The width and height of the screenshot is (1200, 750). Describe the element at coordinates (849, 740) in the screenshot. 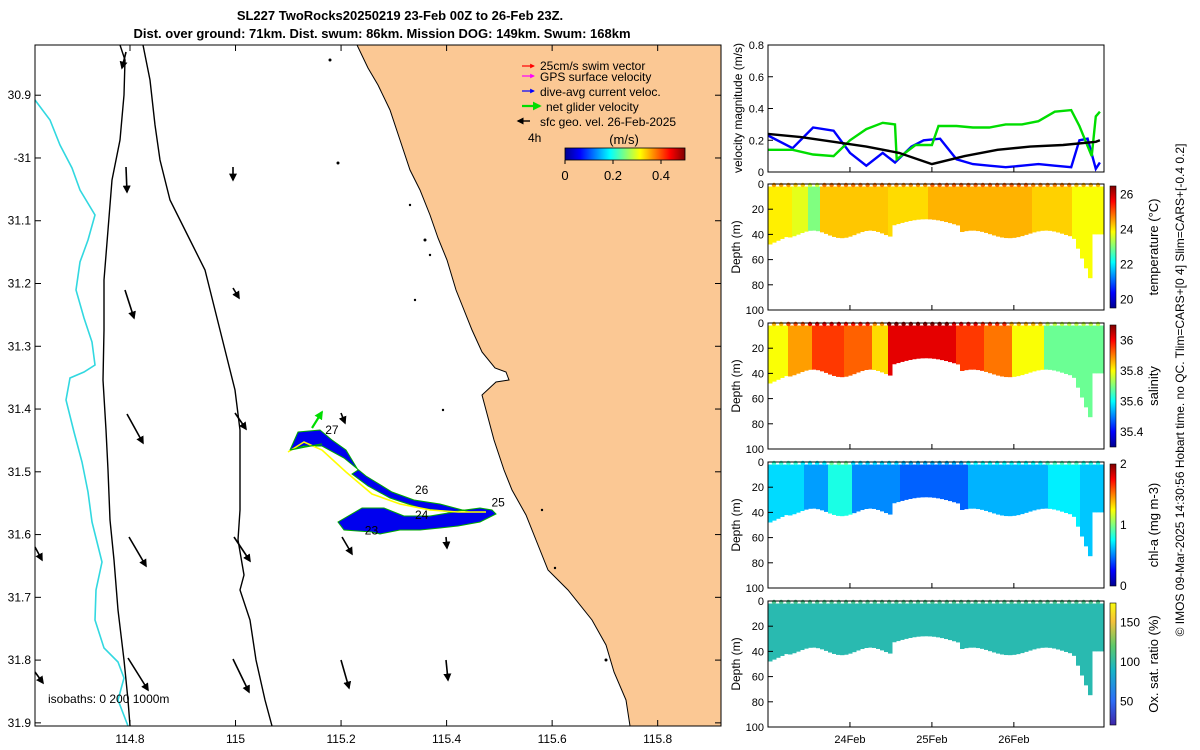

I see `time-tick-label: 24Feb` at that location.